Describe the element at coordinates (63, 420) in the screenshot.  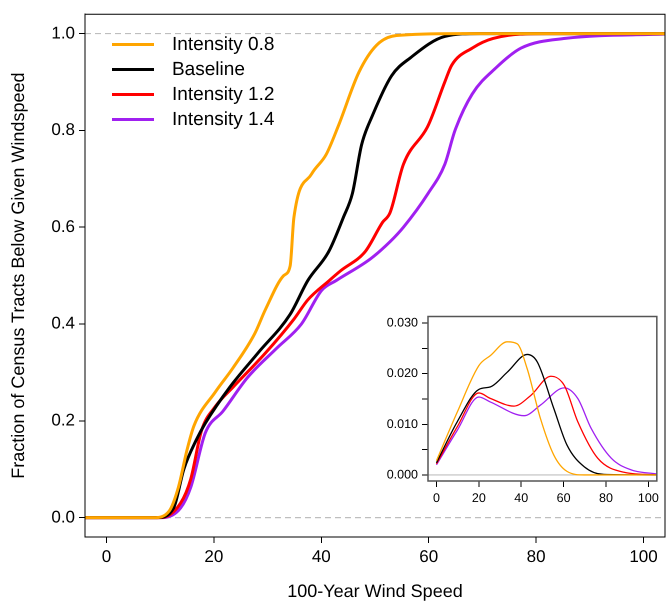
I see `y-tick-label: 0.2` at that location.